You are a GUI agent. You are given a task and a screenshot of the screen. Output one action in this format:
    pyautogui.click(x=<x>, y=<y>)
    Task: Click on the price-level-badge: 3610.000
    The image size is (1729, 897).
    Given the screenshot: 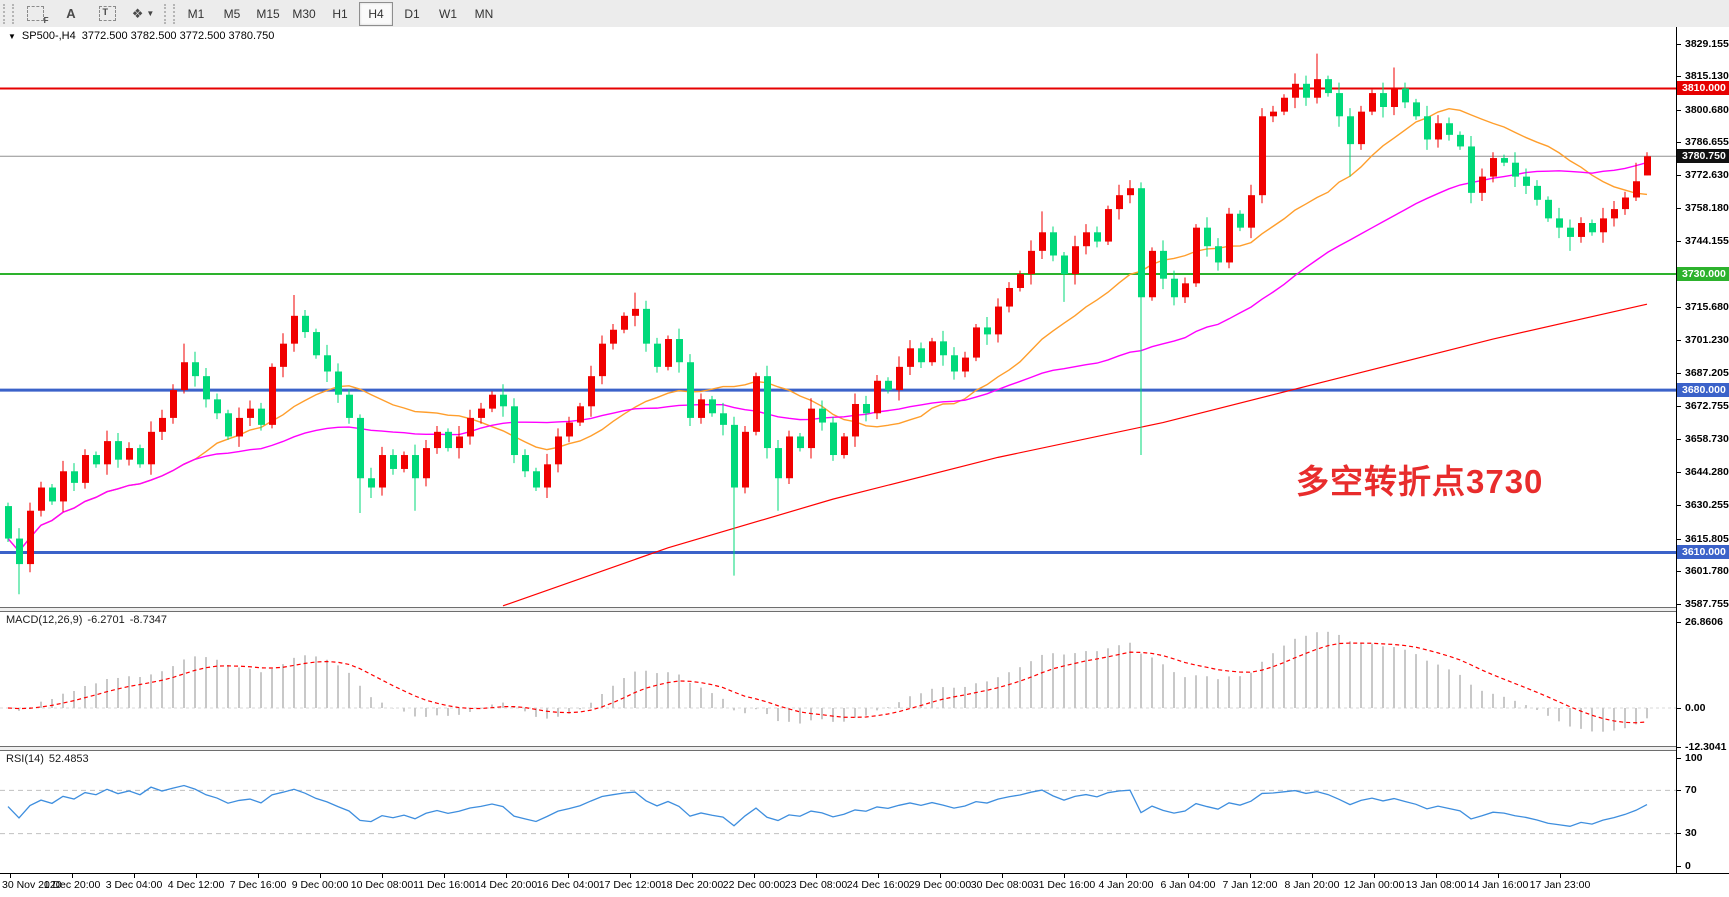 What is the action you would take?
    pyautogui.click(x=1703, y=552)
    